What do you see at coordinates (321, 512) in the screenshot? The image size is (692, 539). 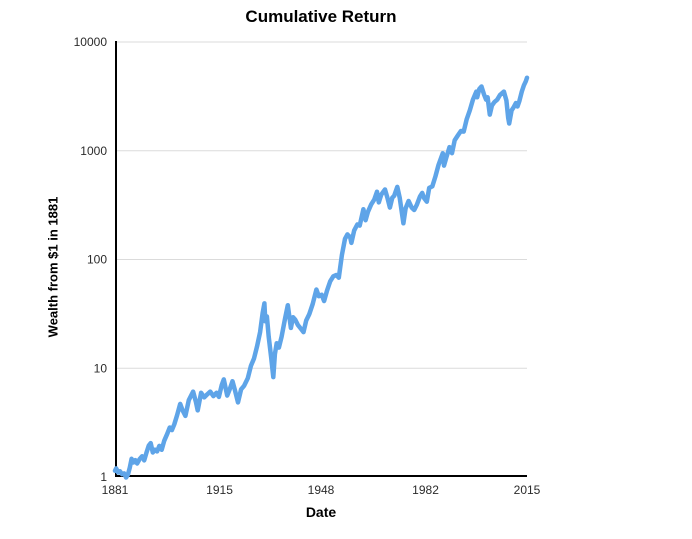 I see `x-axis-title: Date` at bounding box center [321, 512].